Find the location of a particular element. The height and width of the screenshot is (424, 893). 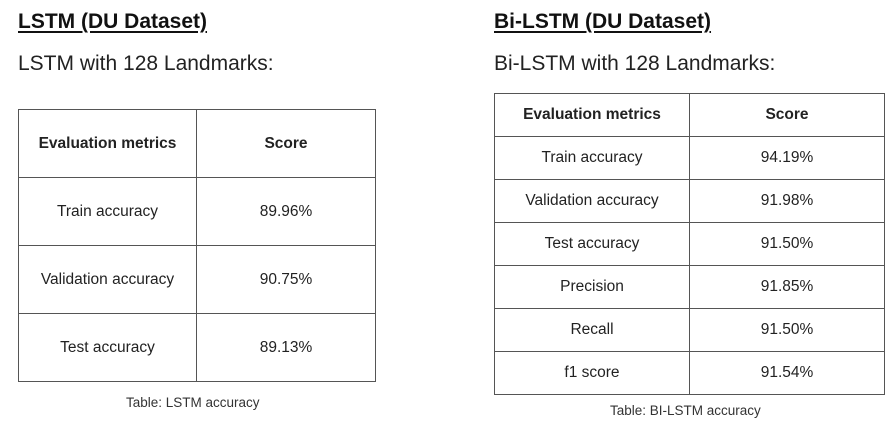

metric-cell: Precision is located at coordinates (592, 287).